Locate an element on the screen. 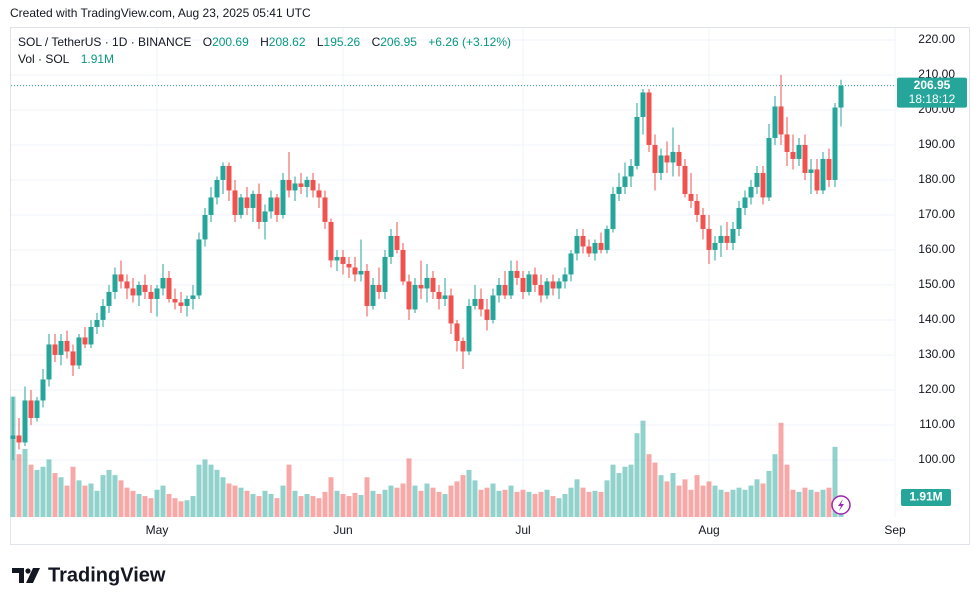  y-tick-label: 170.00 is located at coordinates (936, 214).